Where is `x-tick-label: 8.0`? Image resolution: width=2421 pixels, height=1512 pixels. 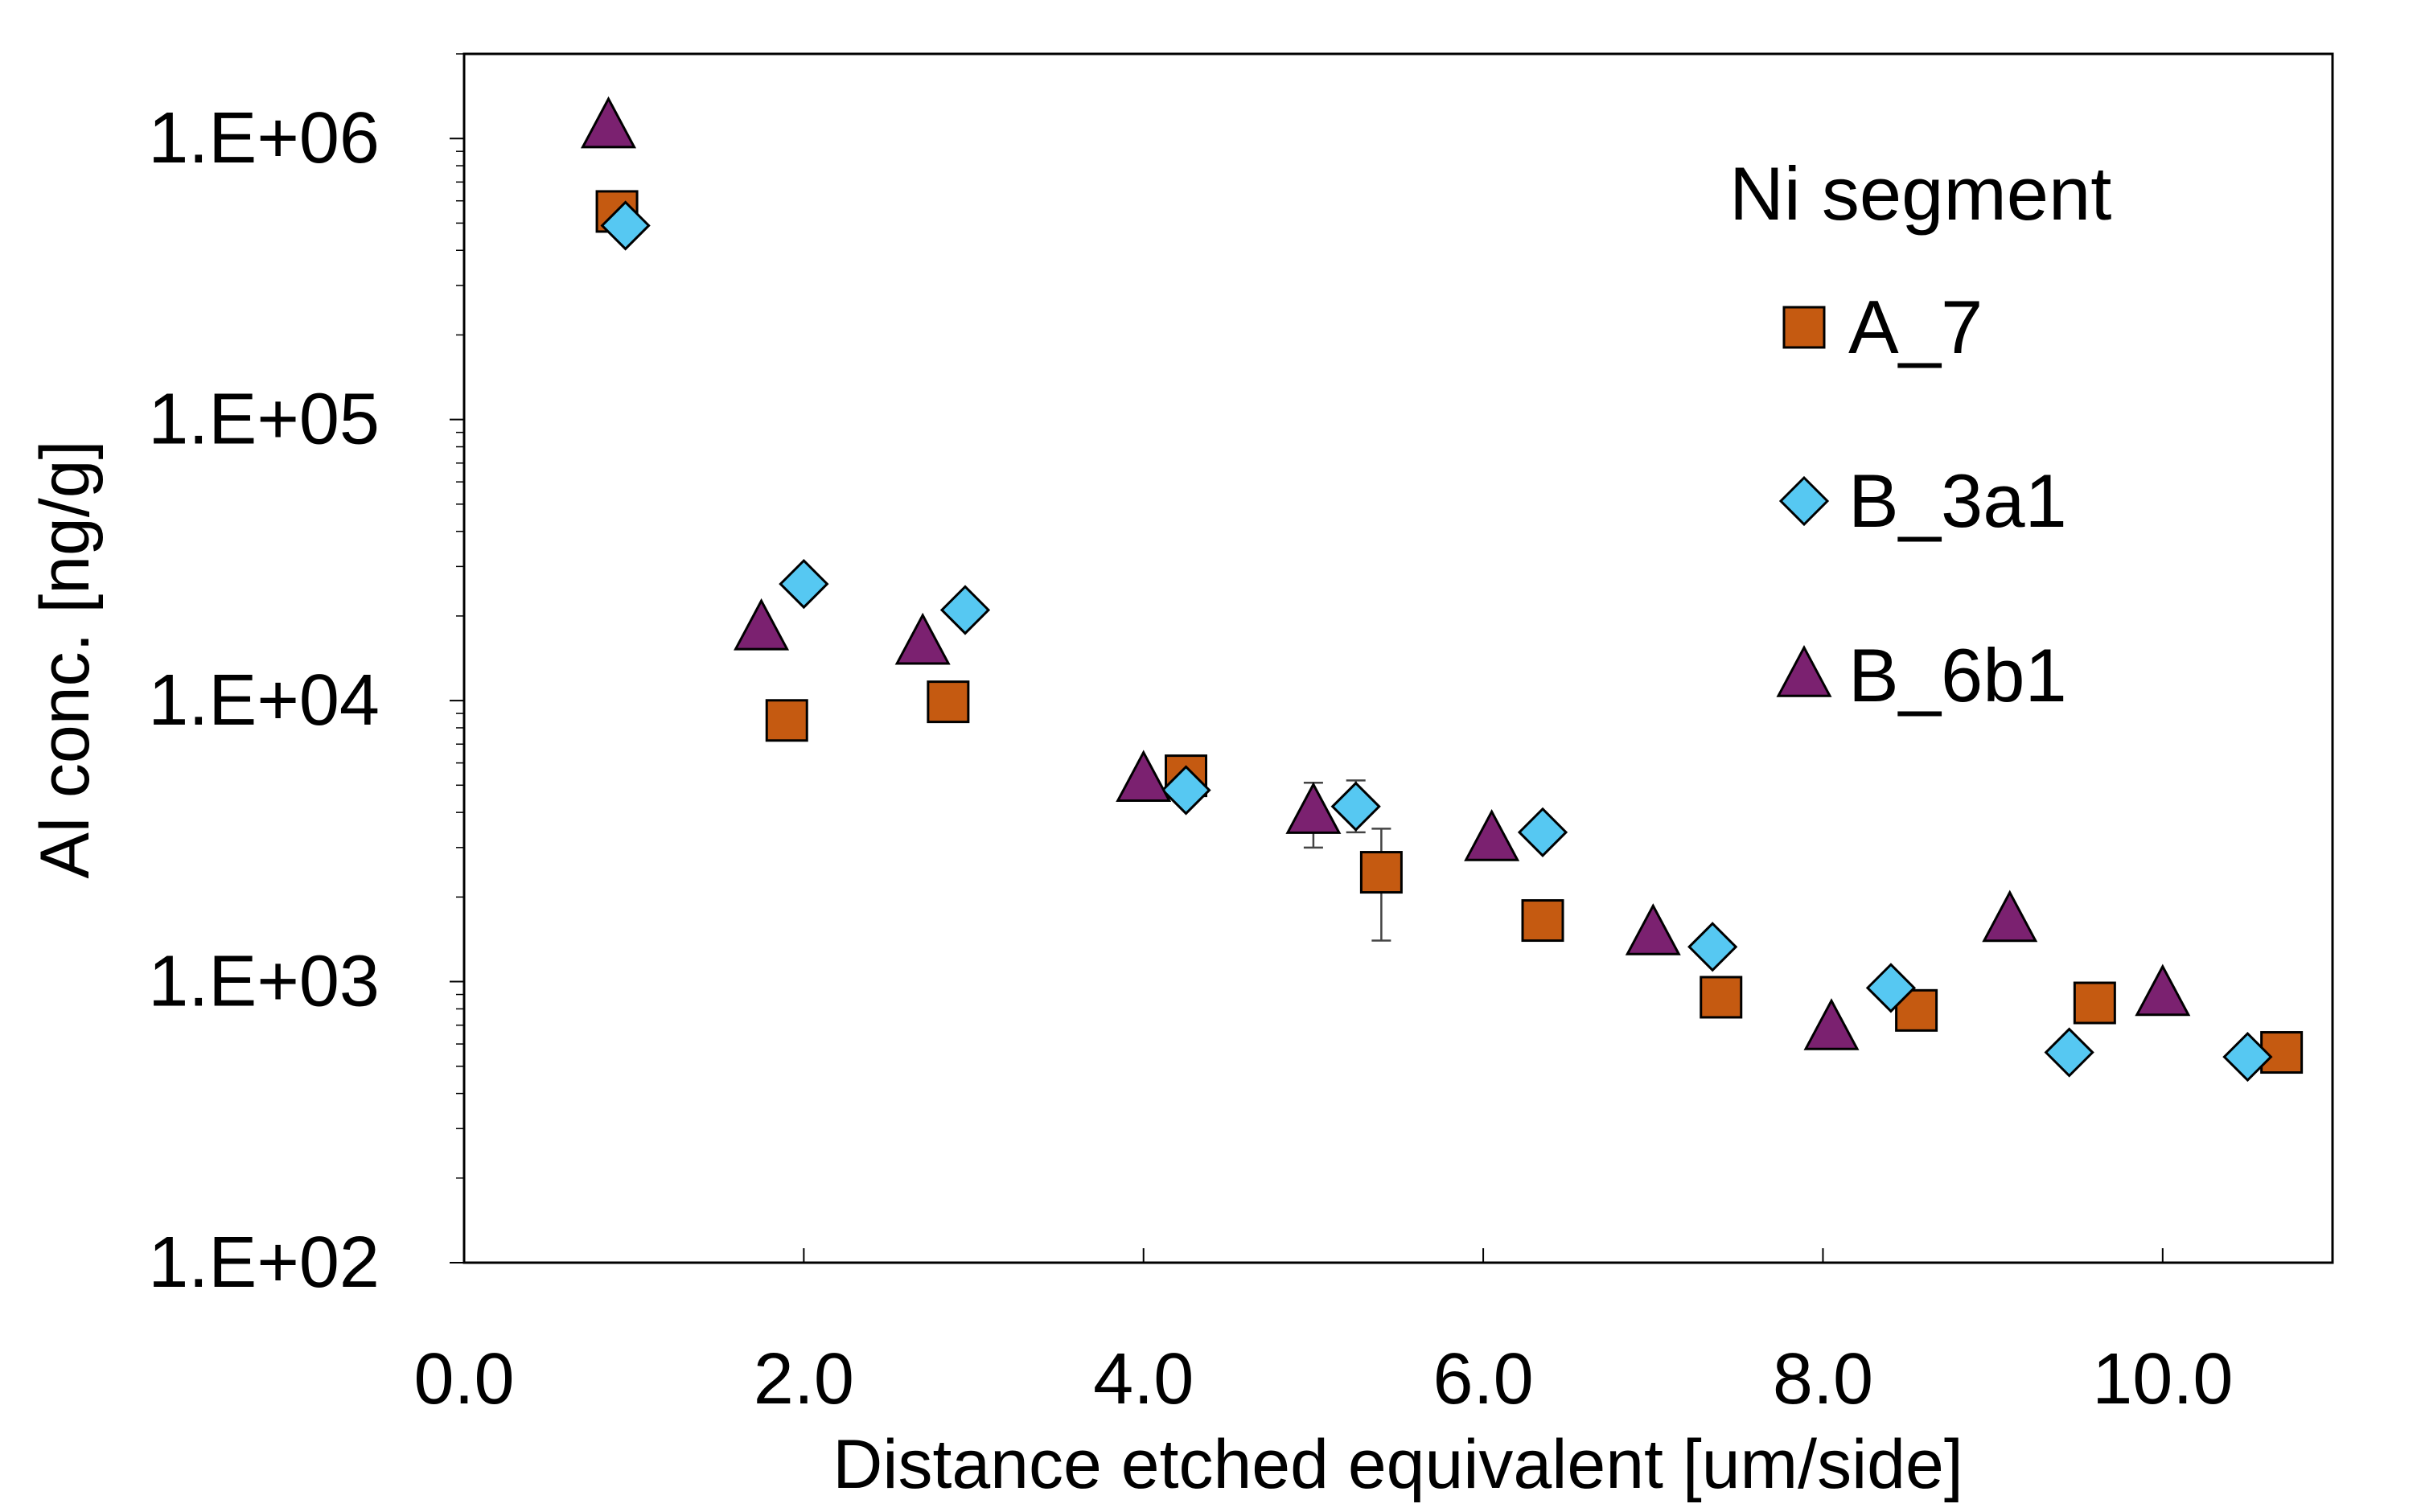 x-tick-label: 8.0 is located at coordinates (1823, 1380).